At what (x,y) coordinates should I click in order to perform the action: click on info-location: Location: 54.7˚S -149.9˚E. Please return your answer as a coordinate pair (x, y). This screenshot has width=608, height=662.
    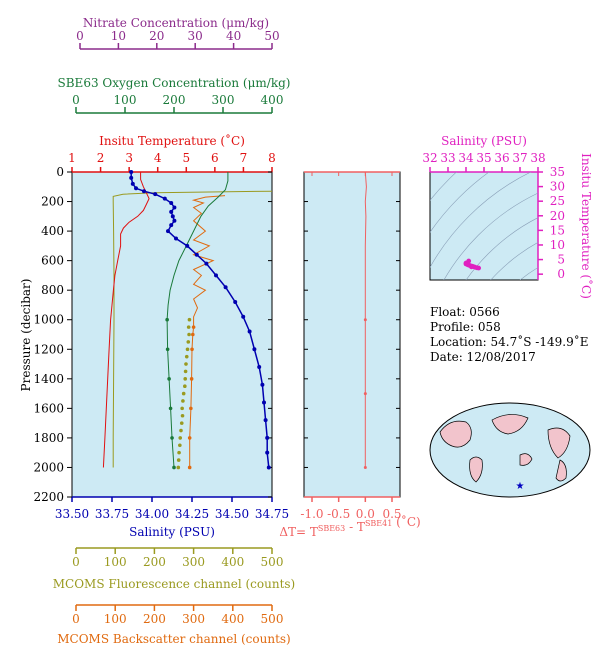
    Looking at the image, I should click on (509, 341).